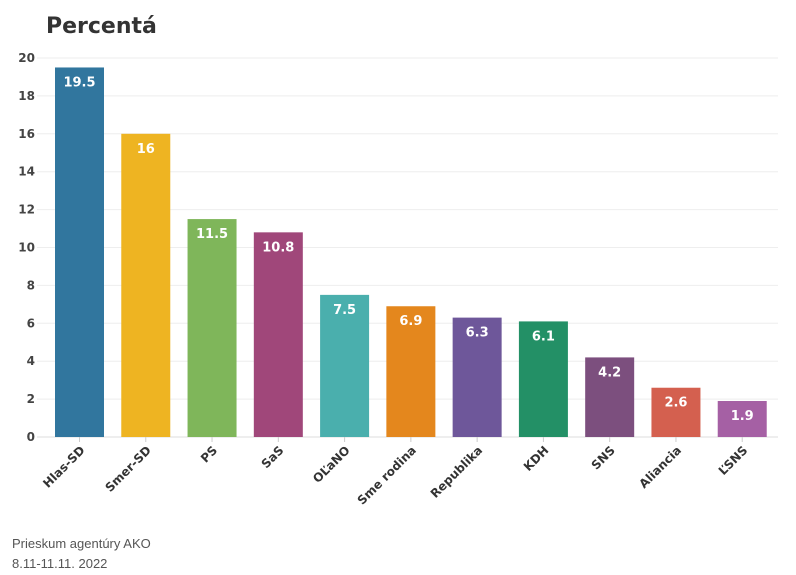 This screenshot has width=796, height=575. What do you see at coordinates (273, 457) in the screenshot?
I see `x-tick-label: SaS` at bounding box center [273, 457].